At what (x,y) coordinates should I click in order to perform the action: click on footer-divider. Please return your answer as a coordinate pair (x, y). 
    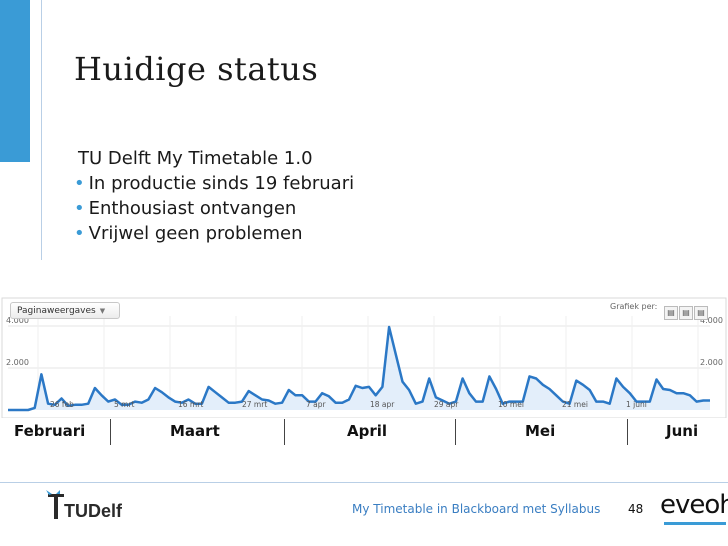
    Looking at the image, I should click on (364, 482).